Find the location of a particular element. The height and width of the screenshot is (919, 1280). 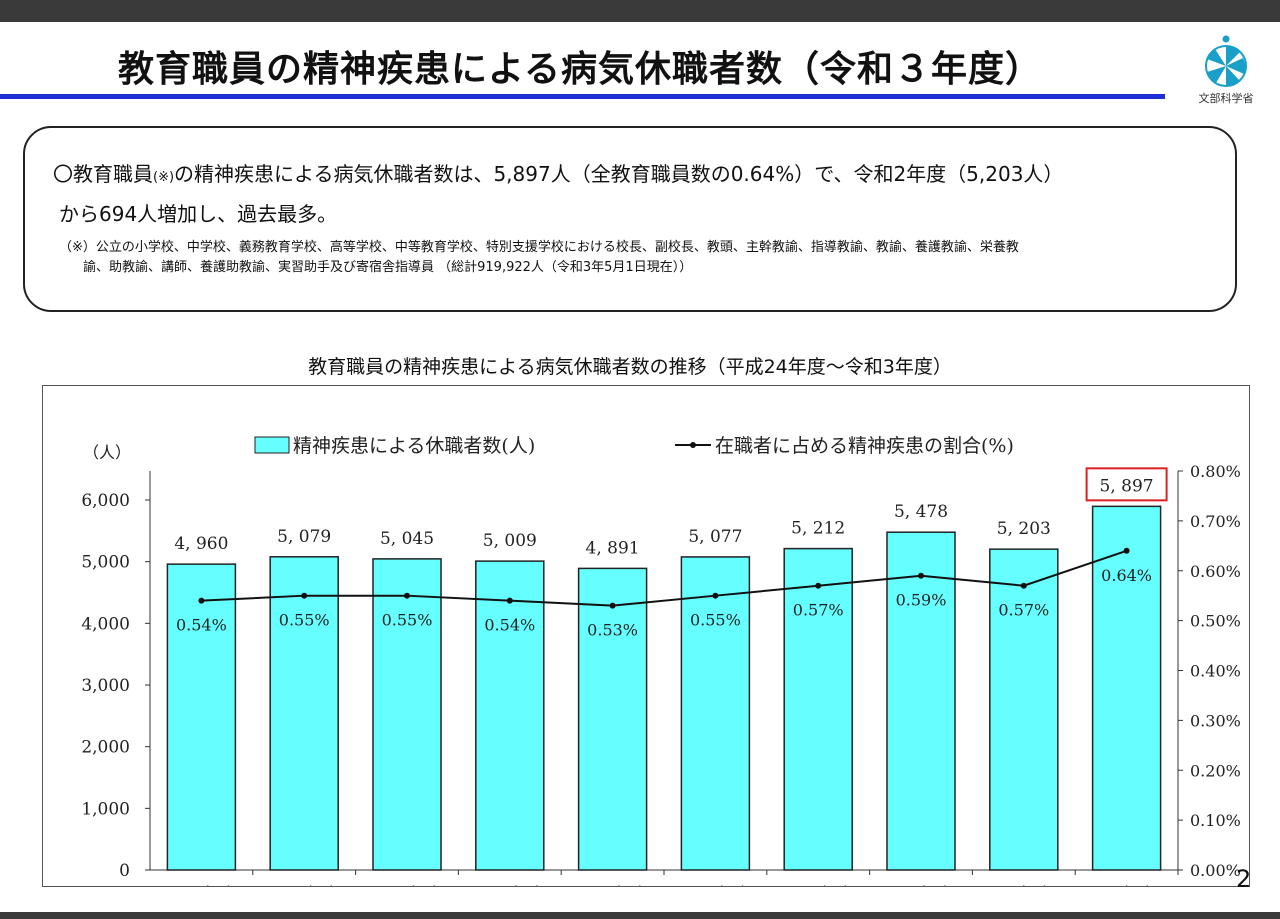

summary-line-2: から694人増加し、過去最多。 is located at coordinates (198, 214).